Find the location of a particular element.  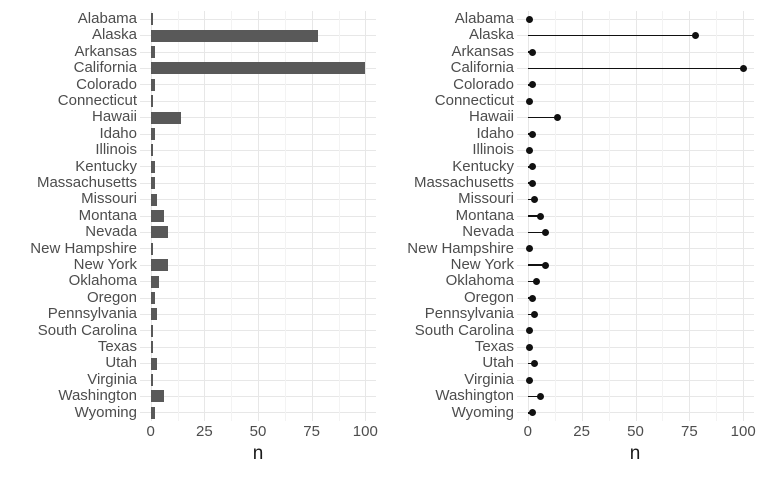

y-axis-label: Illinois is located at coordinates (493, 150).